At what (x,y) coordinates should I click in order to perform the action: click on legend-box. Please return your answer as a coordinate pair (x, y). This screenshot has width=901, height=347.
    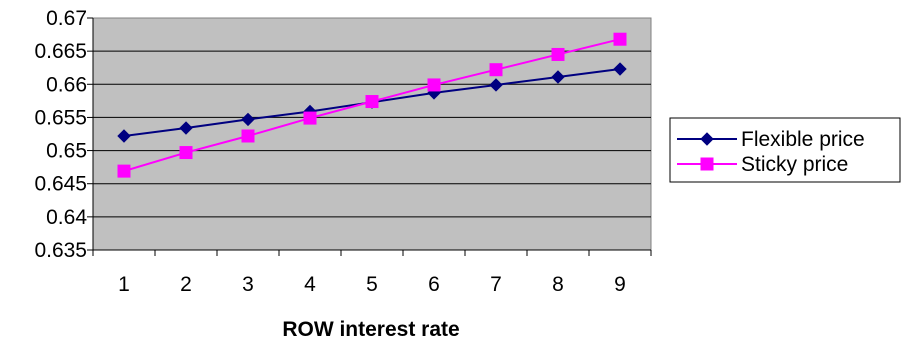
    Looking at the image, I should click on (785, 150).